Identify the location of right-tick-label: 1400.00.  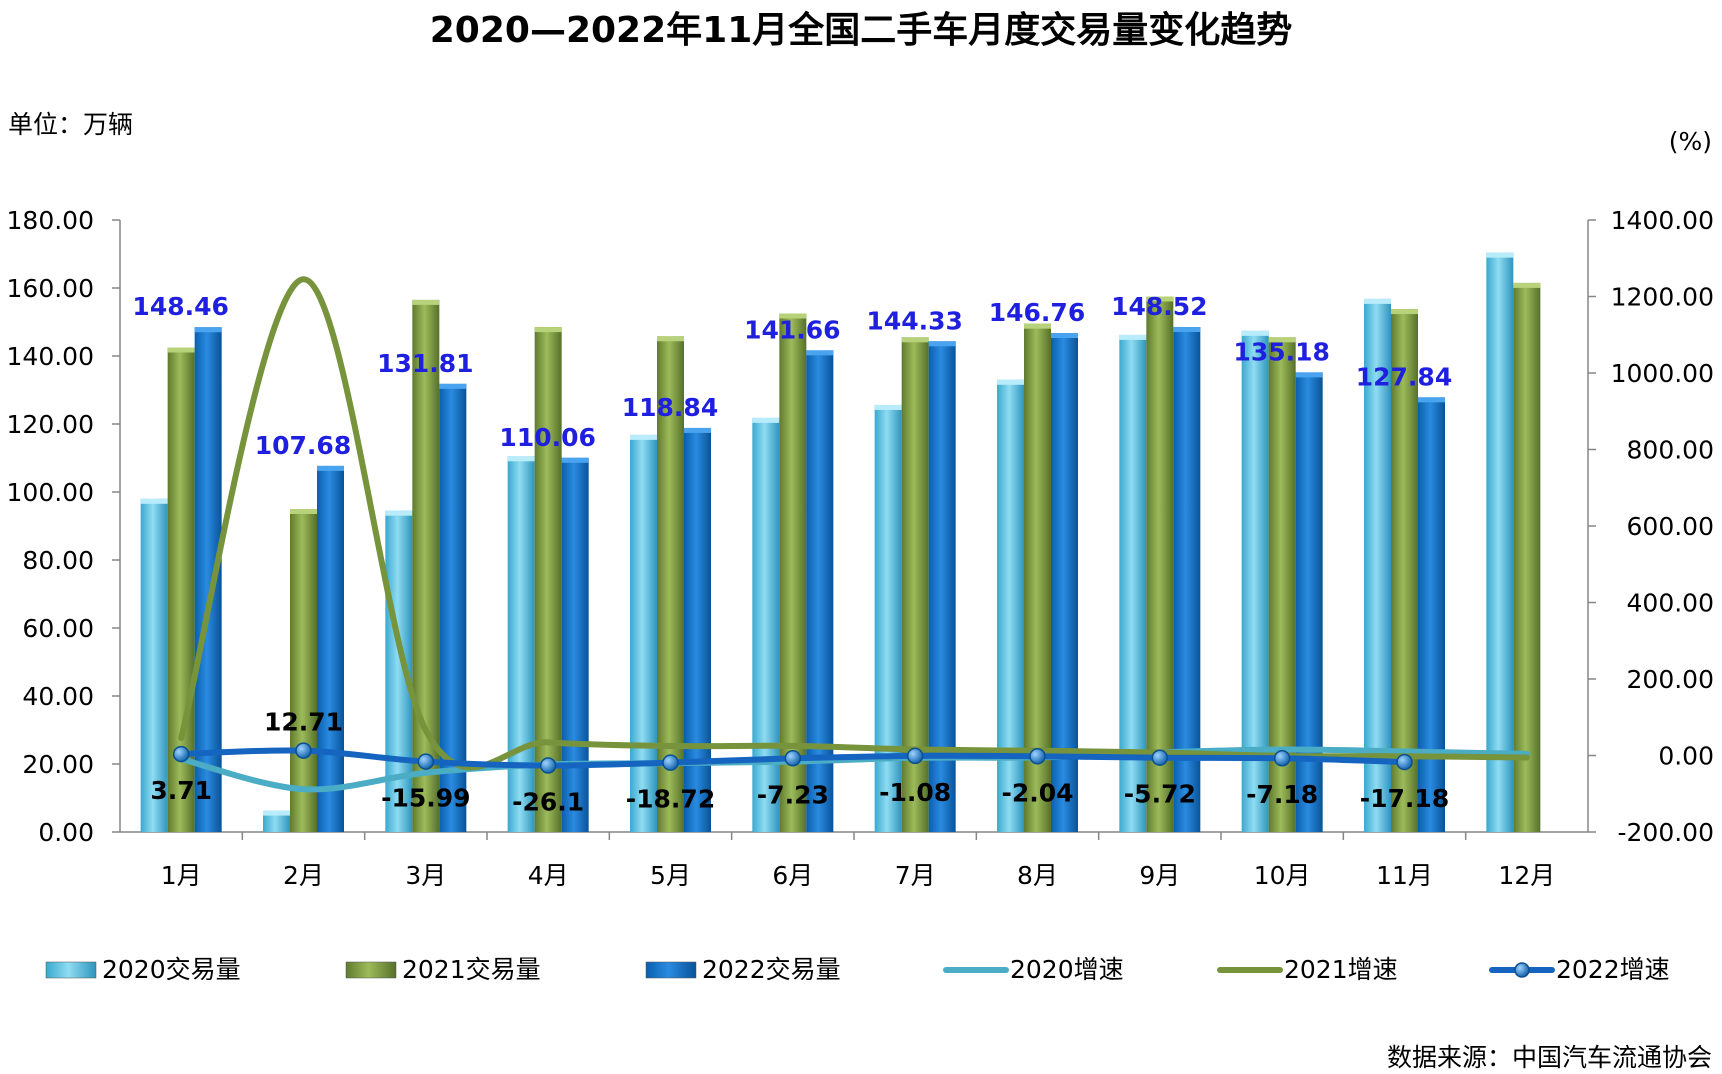
(1662, 220).